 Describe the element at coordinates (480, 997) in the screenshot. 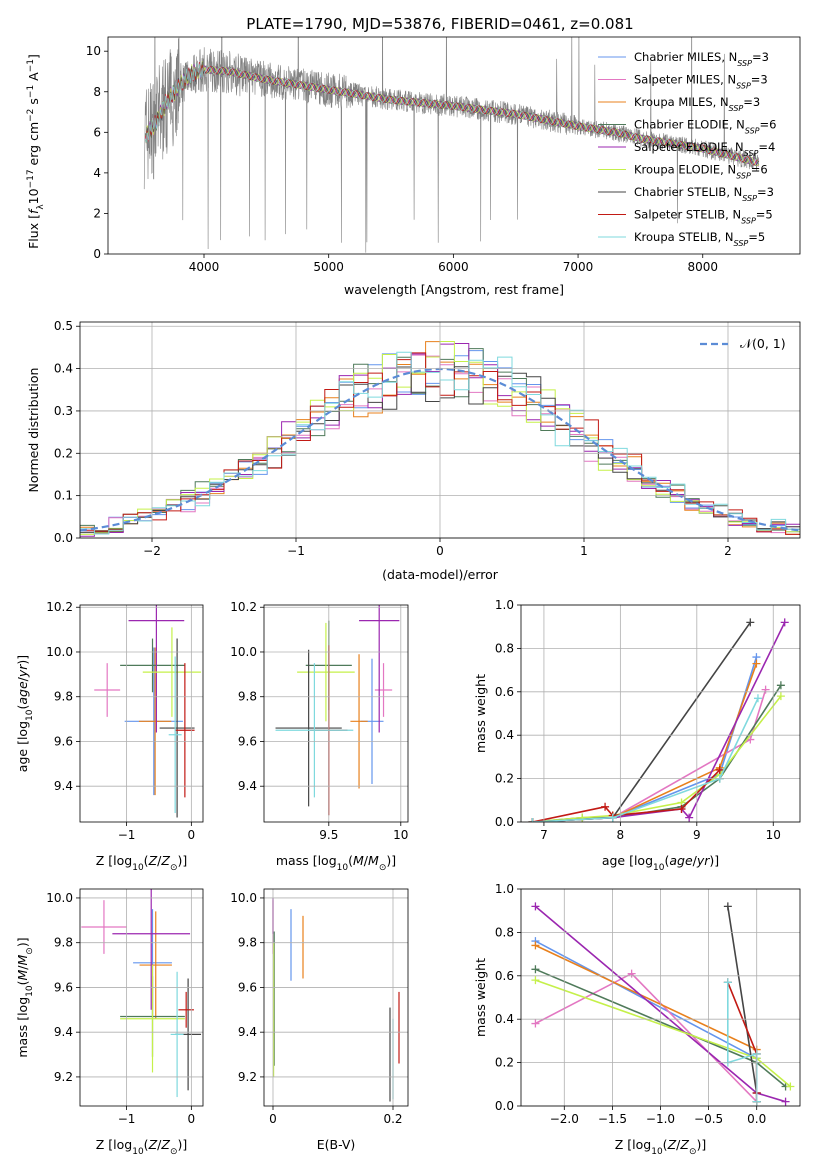

I see `y-axis-label: mass weight` at that location.